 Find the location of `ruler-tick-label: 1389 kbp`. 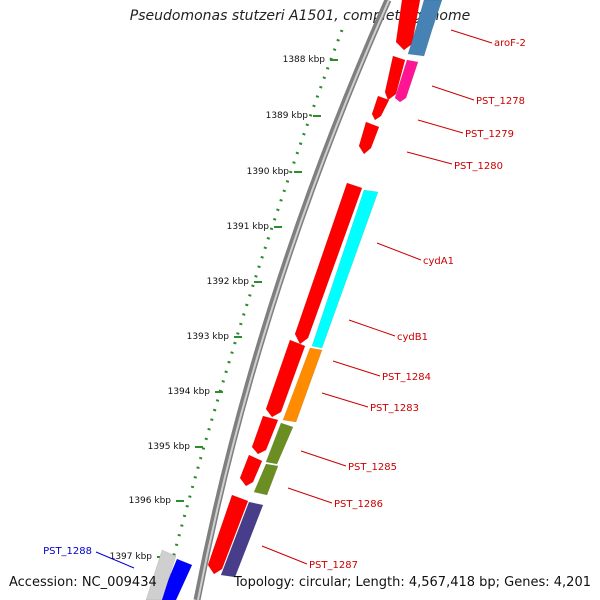

ruler-tick-label: 1389 kbp is located at coordinates (287, 116).